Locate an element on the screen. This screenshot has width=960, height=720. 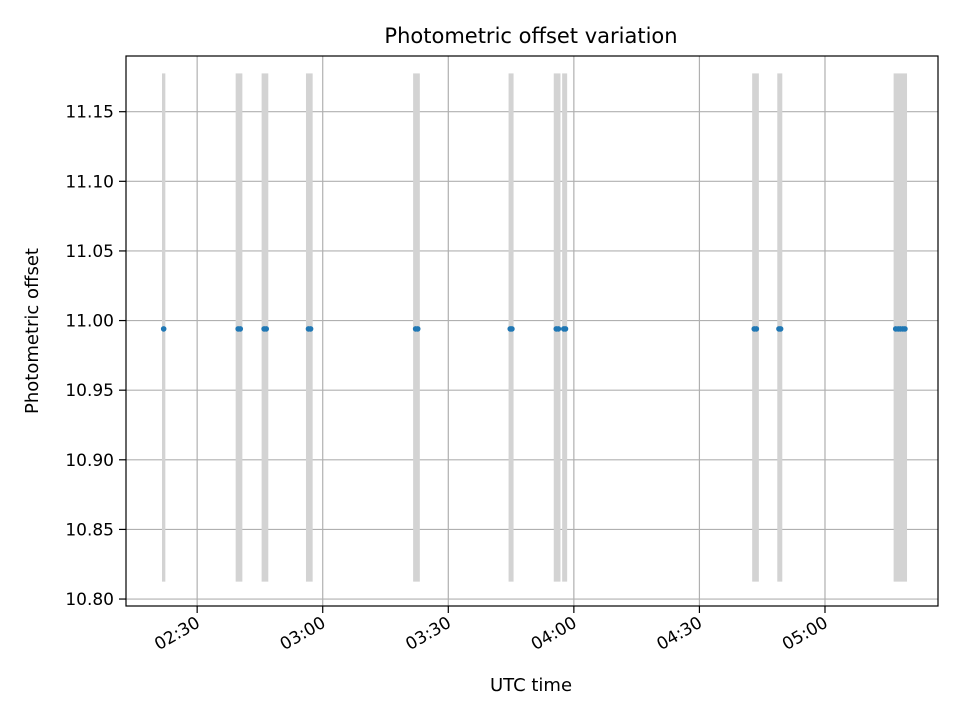
y-tick-label: 11.15 is located at coordinates (89, 113).